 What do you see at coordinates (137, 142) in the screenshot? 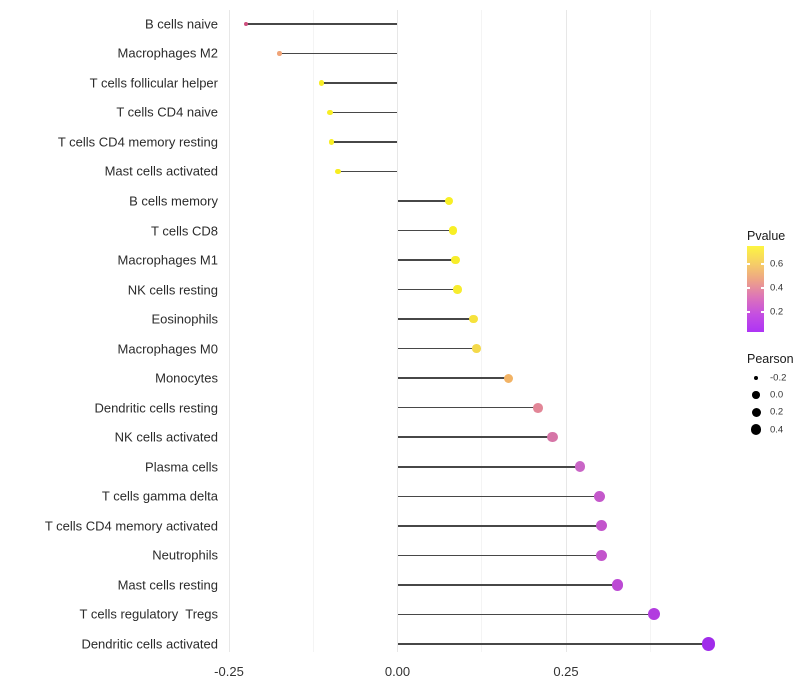
I see `y-axis-label: T cells CD4 memory resting` at bounding box center [137, 142].